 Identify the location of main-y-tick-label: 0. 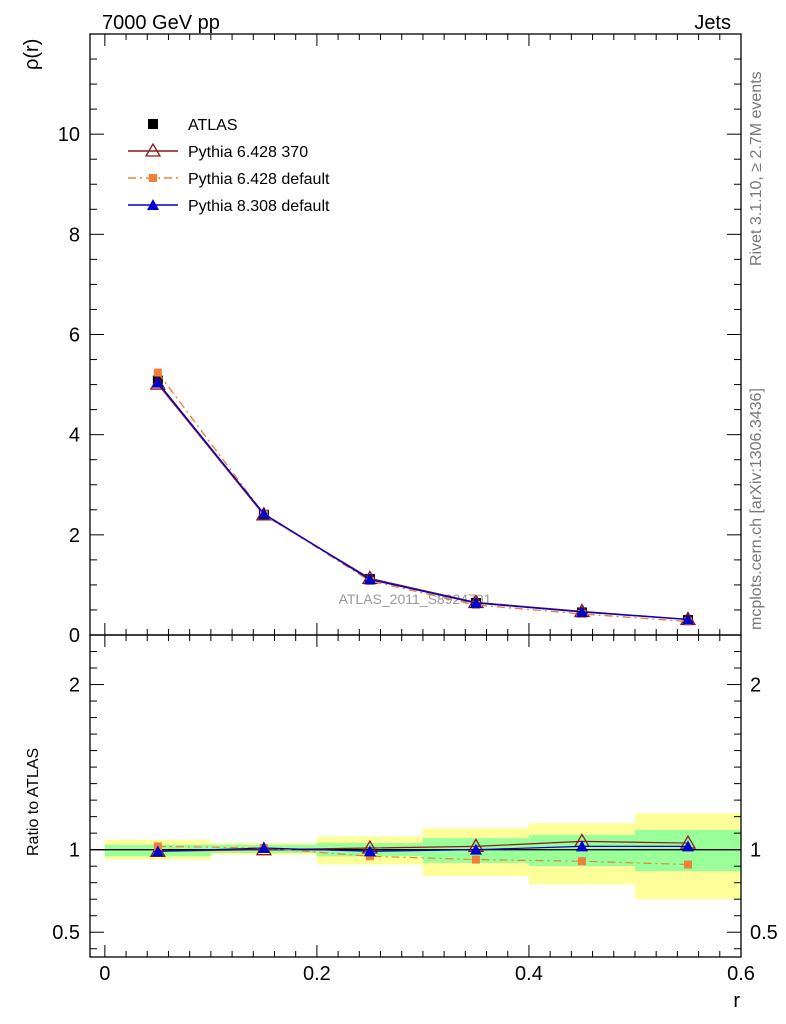
(74, 636).